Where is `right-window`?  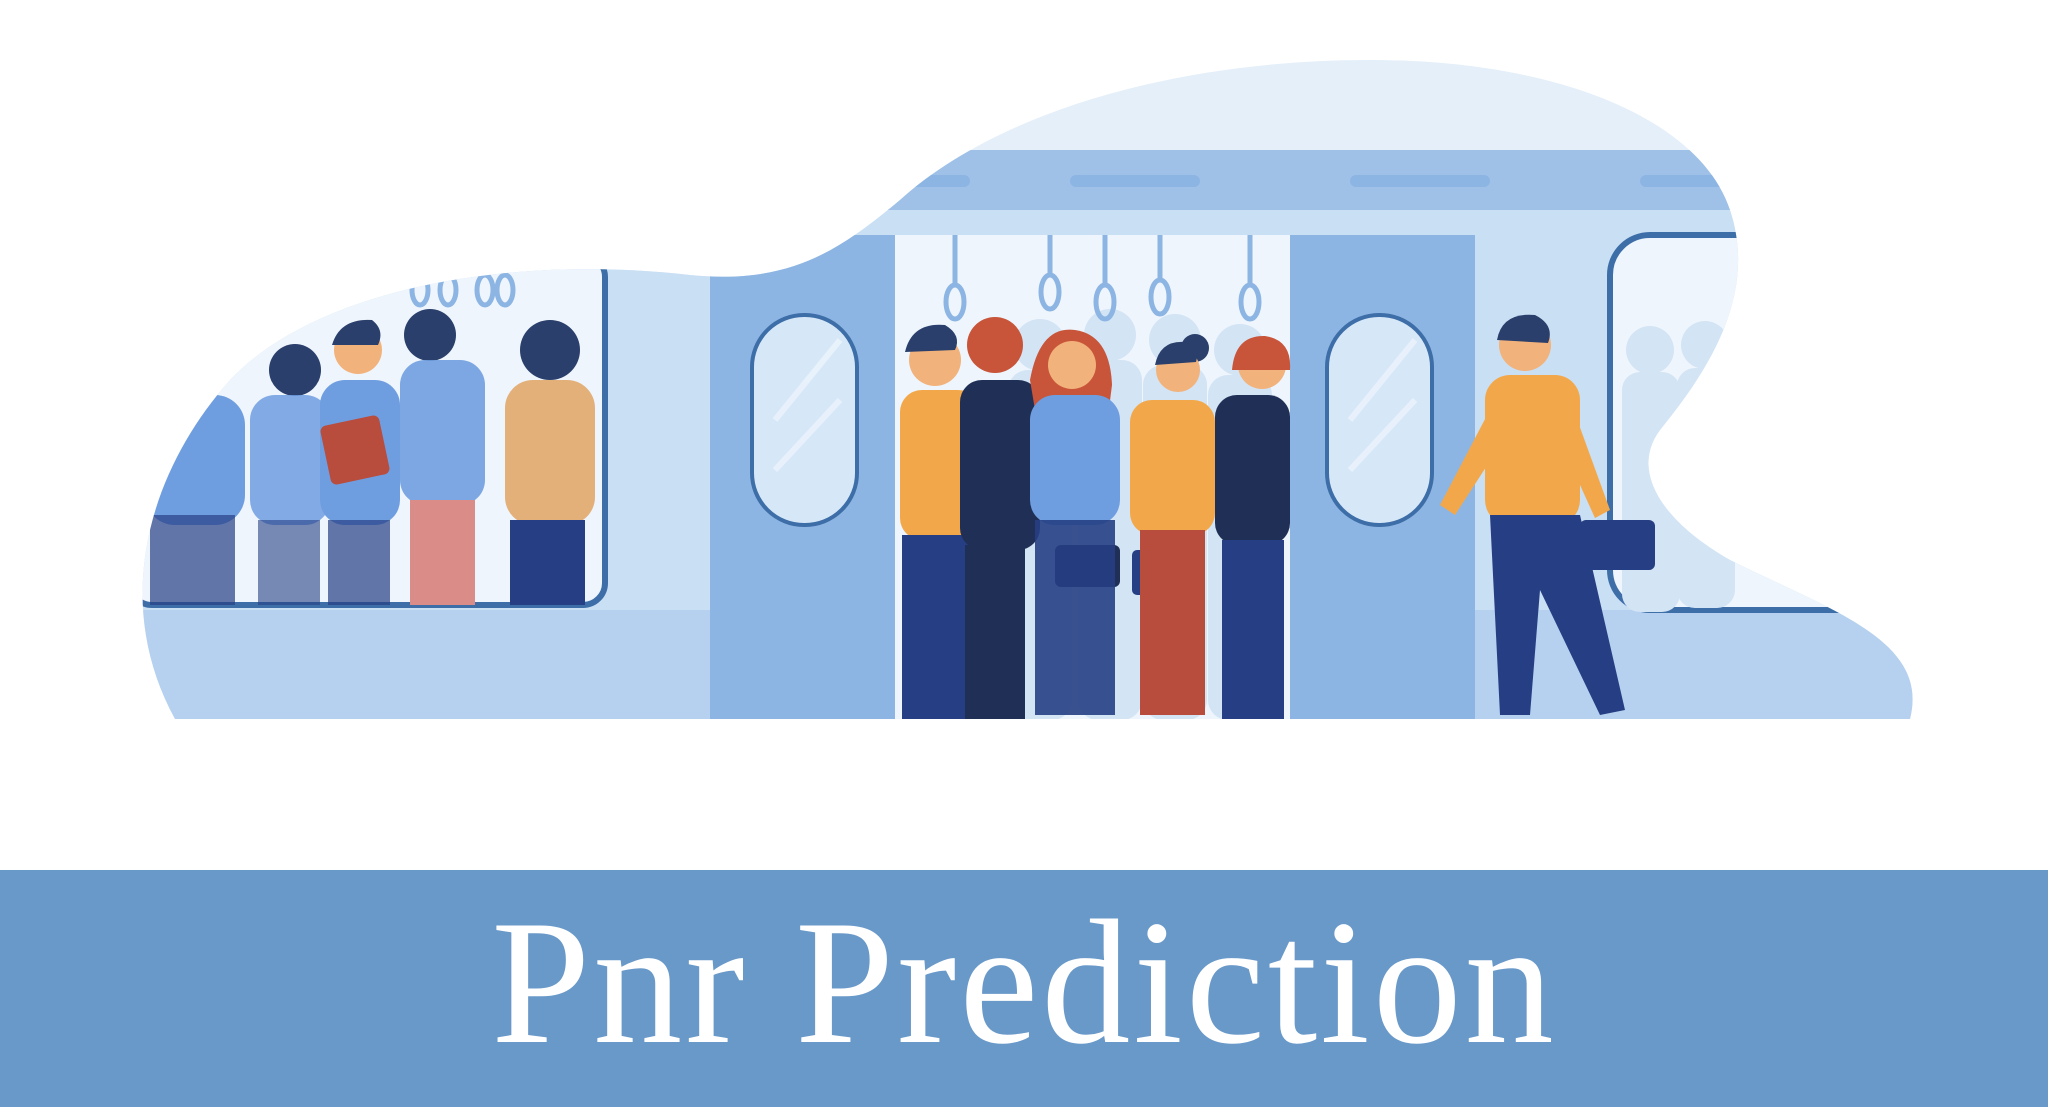 right-window is located at coordinates (1760, 422).